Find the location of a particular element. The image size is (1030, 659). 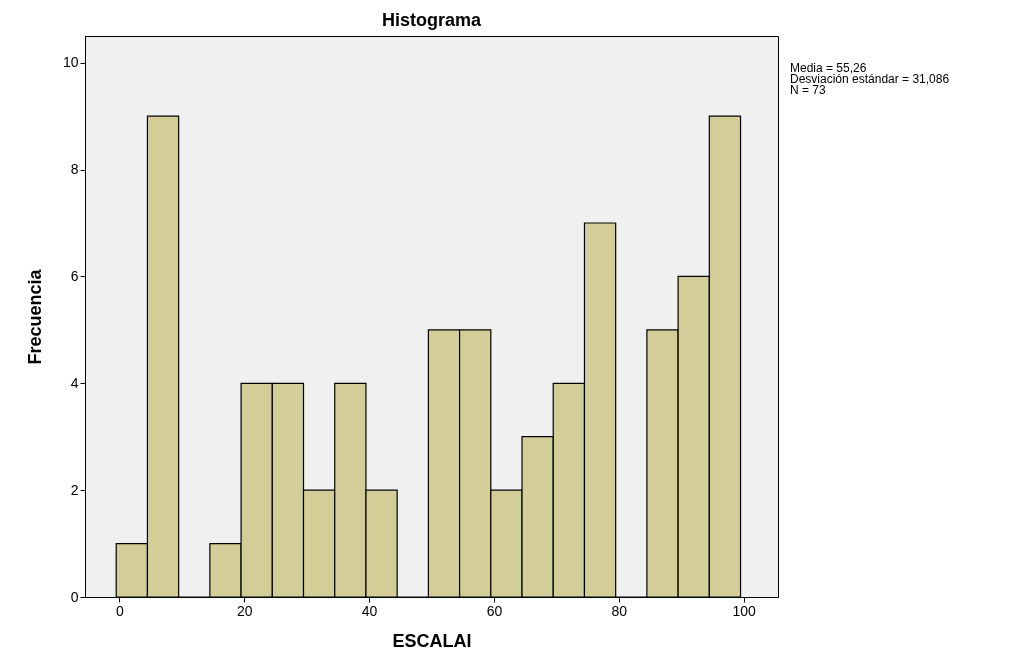

x-tick-label: 100 is located at coordinates (744, 610).